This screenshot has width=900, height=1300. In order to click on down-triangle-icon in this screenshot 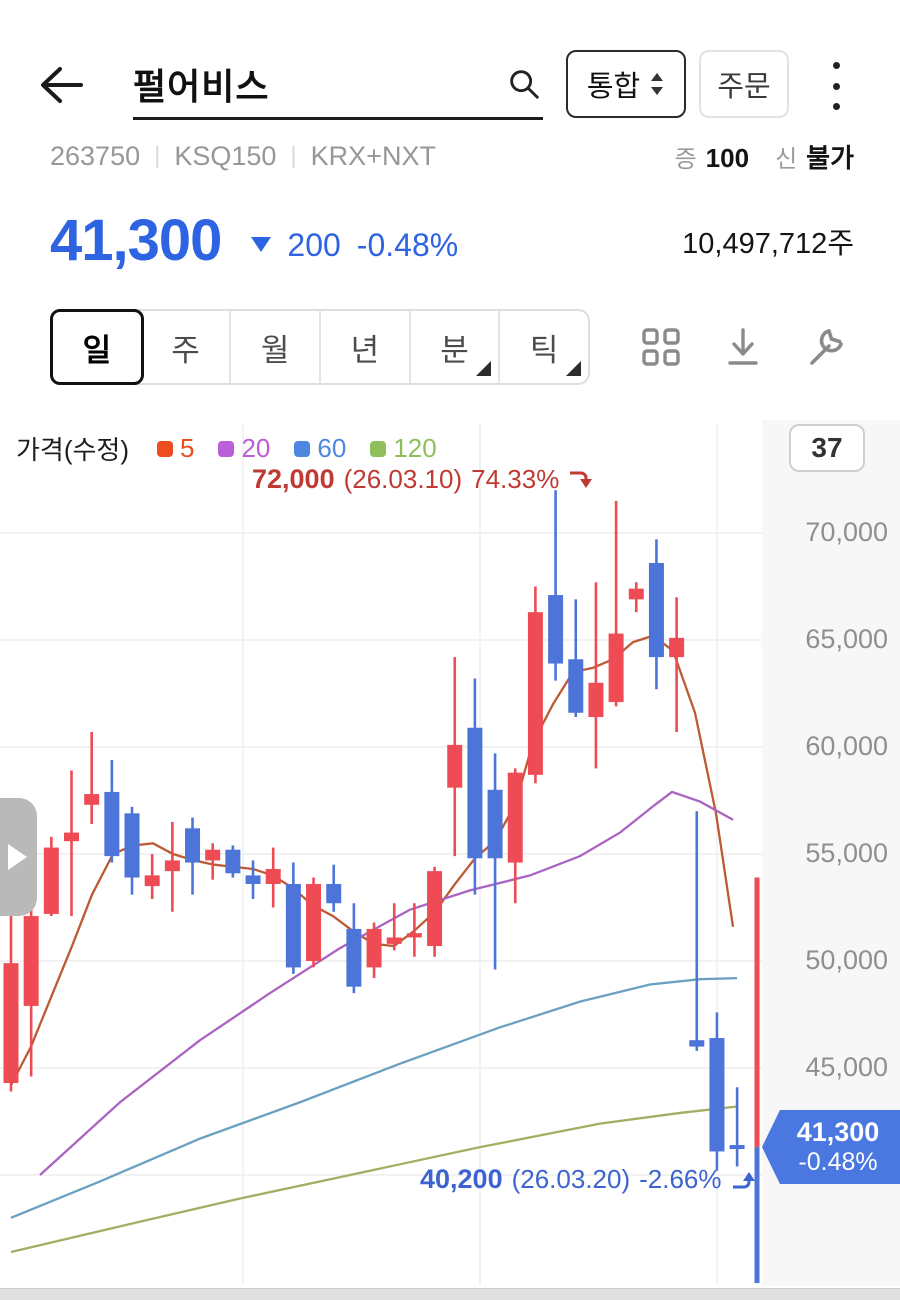, I will do `click(261, 244)`.